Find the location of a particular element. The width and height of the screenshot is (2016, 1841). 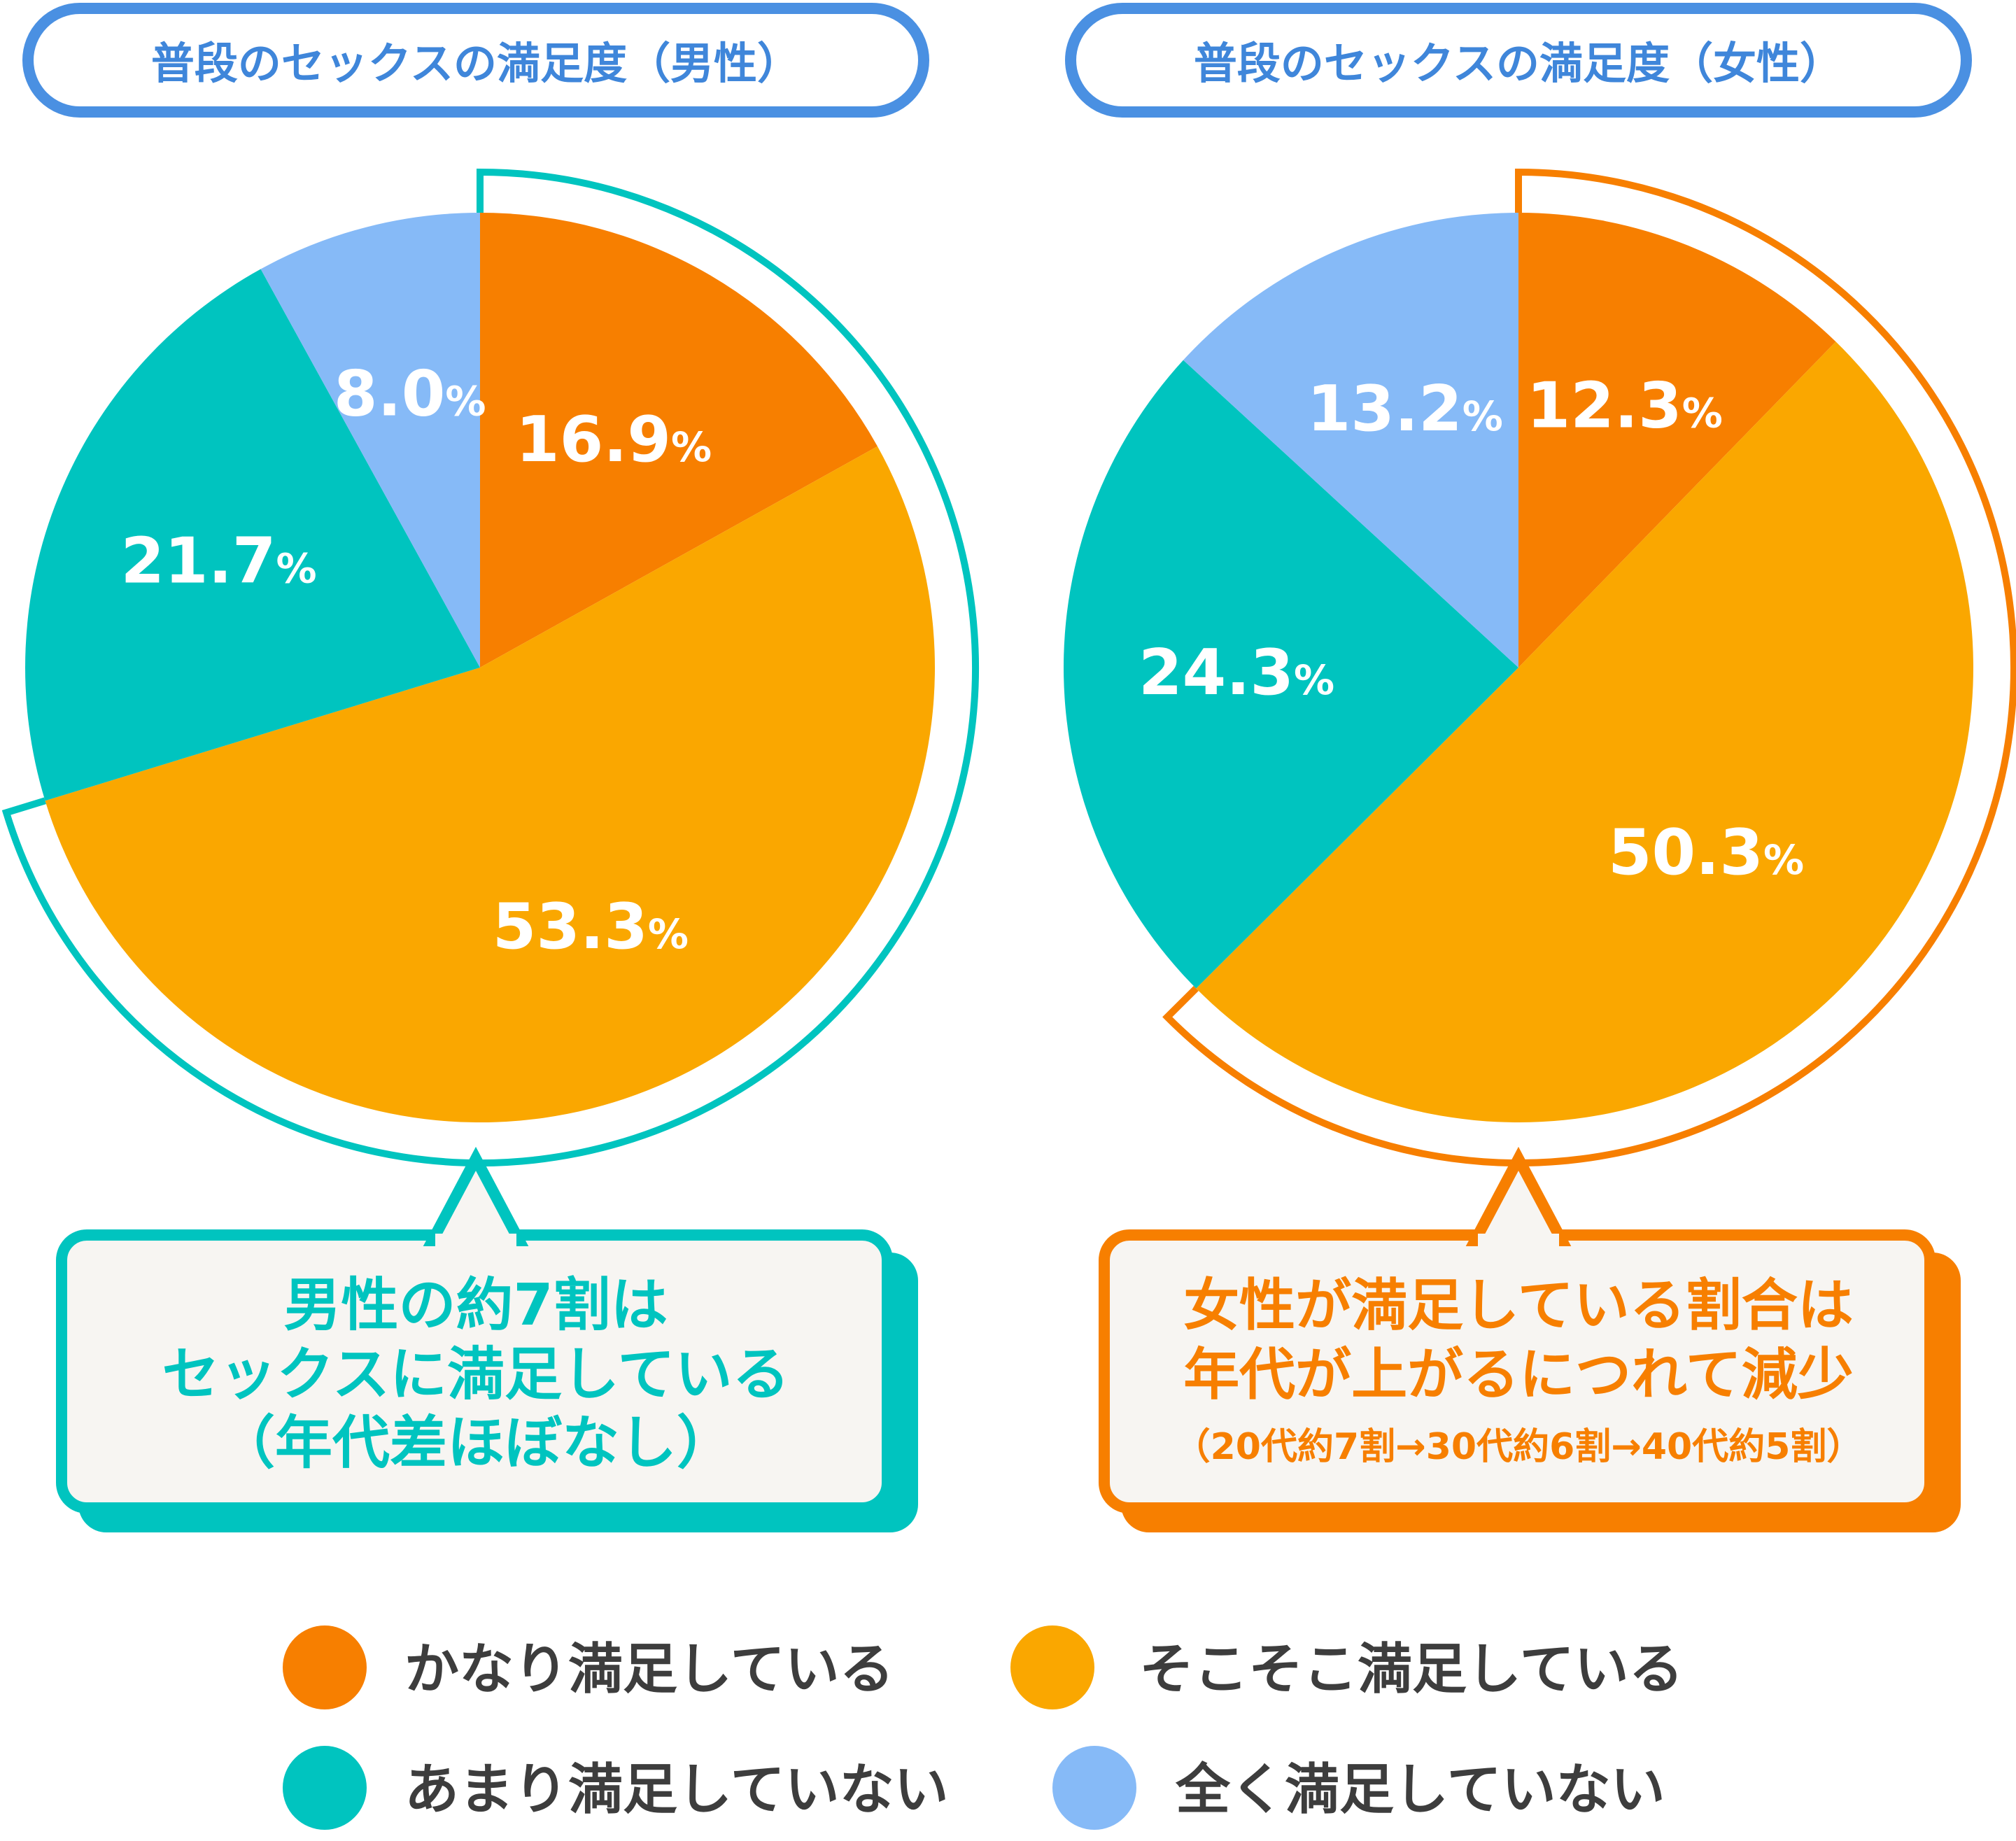

female-chart-title: 普段のセックスの満足度（女性） is located at coordinates (1518, 63).